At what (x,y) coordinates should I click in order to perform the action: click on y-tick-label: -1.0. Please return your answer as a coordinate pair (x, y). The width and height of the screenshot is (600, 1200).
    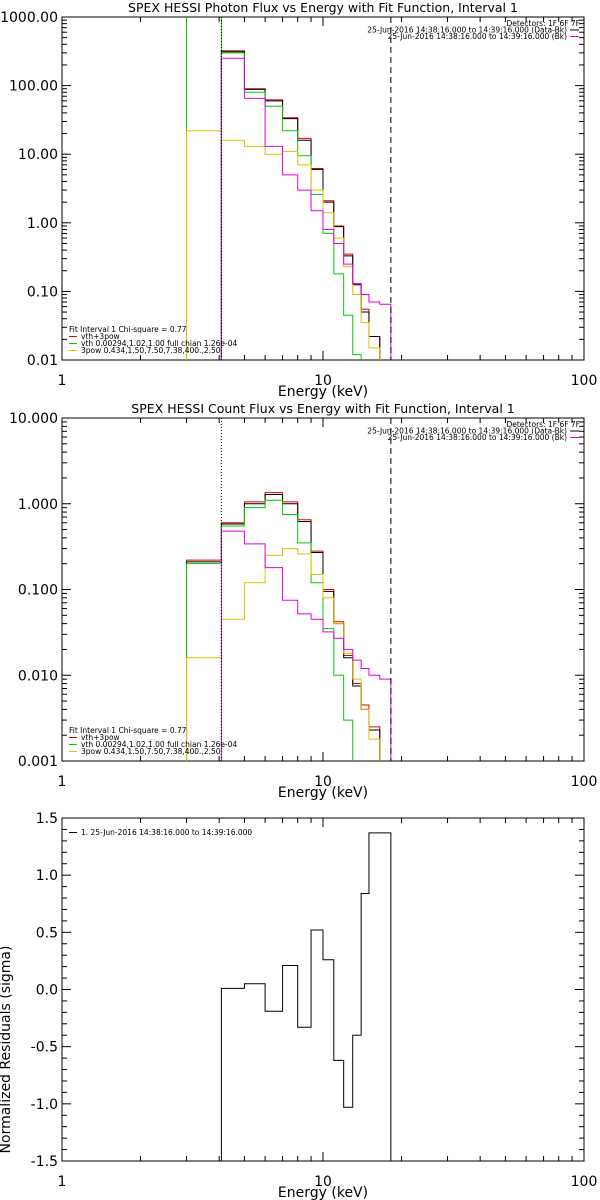
    Looking at the image, I should click on (44, 1105).